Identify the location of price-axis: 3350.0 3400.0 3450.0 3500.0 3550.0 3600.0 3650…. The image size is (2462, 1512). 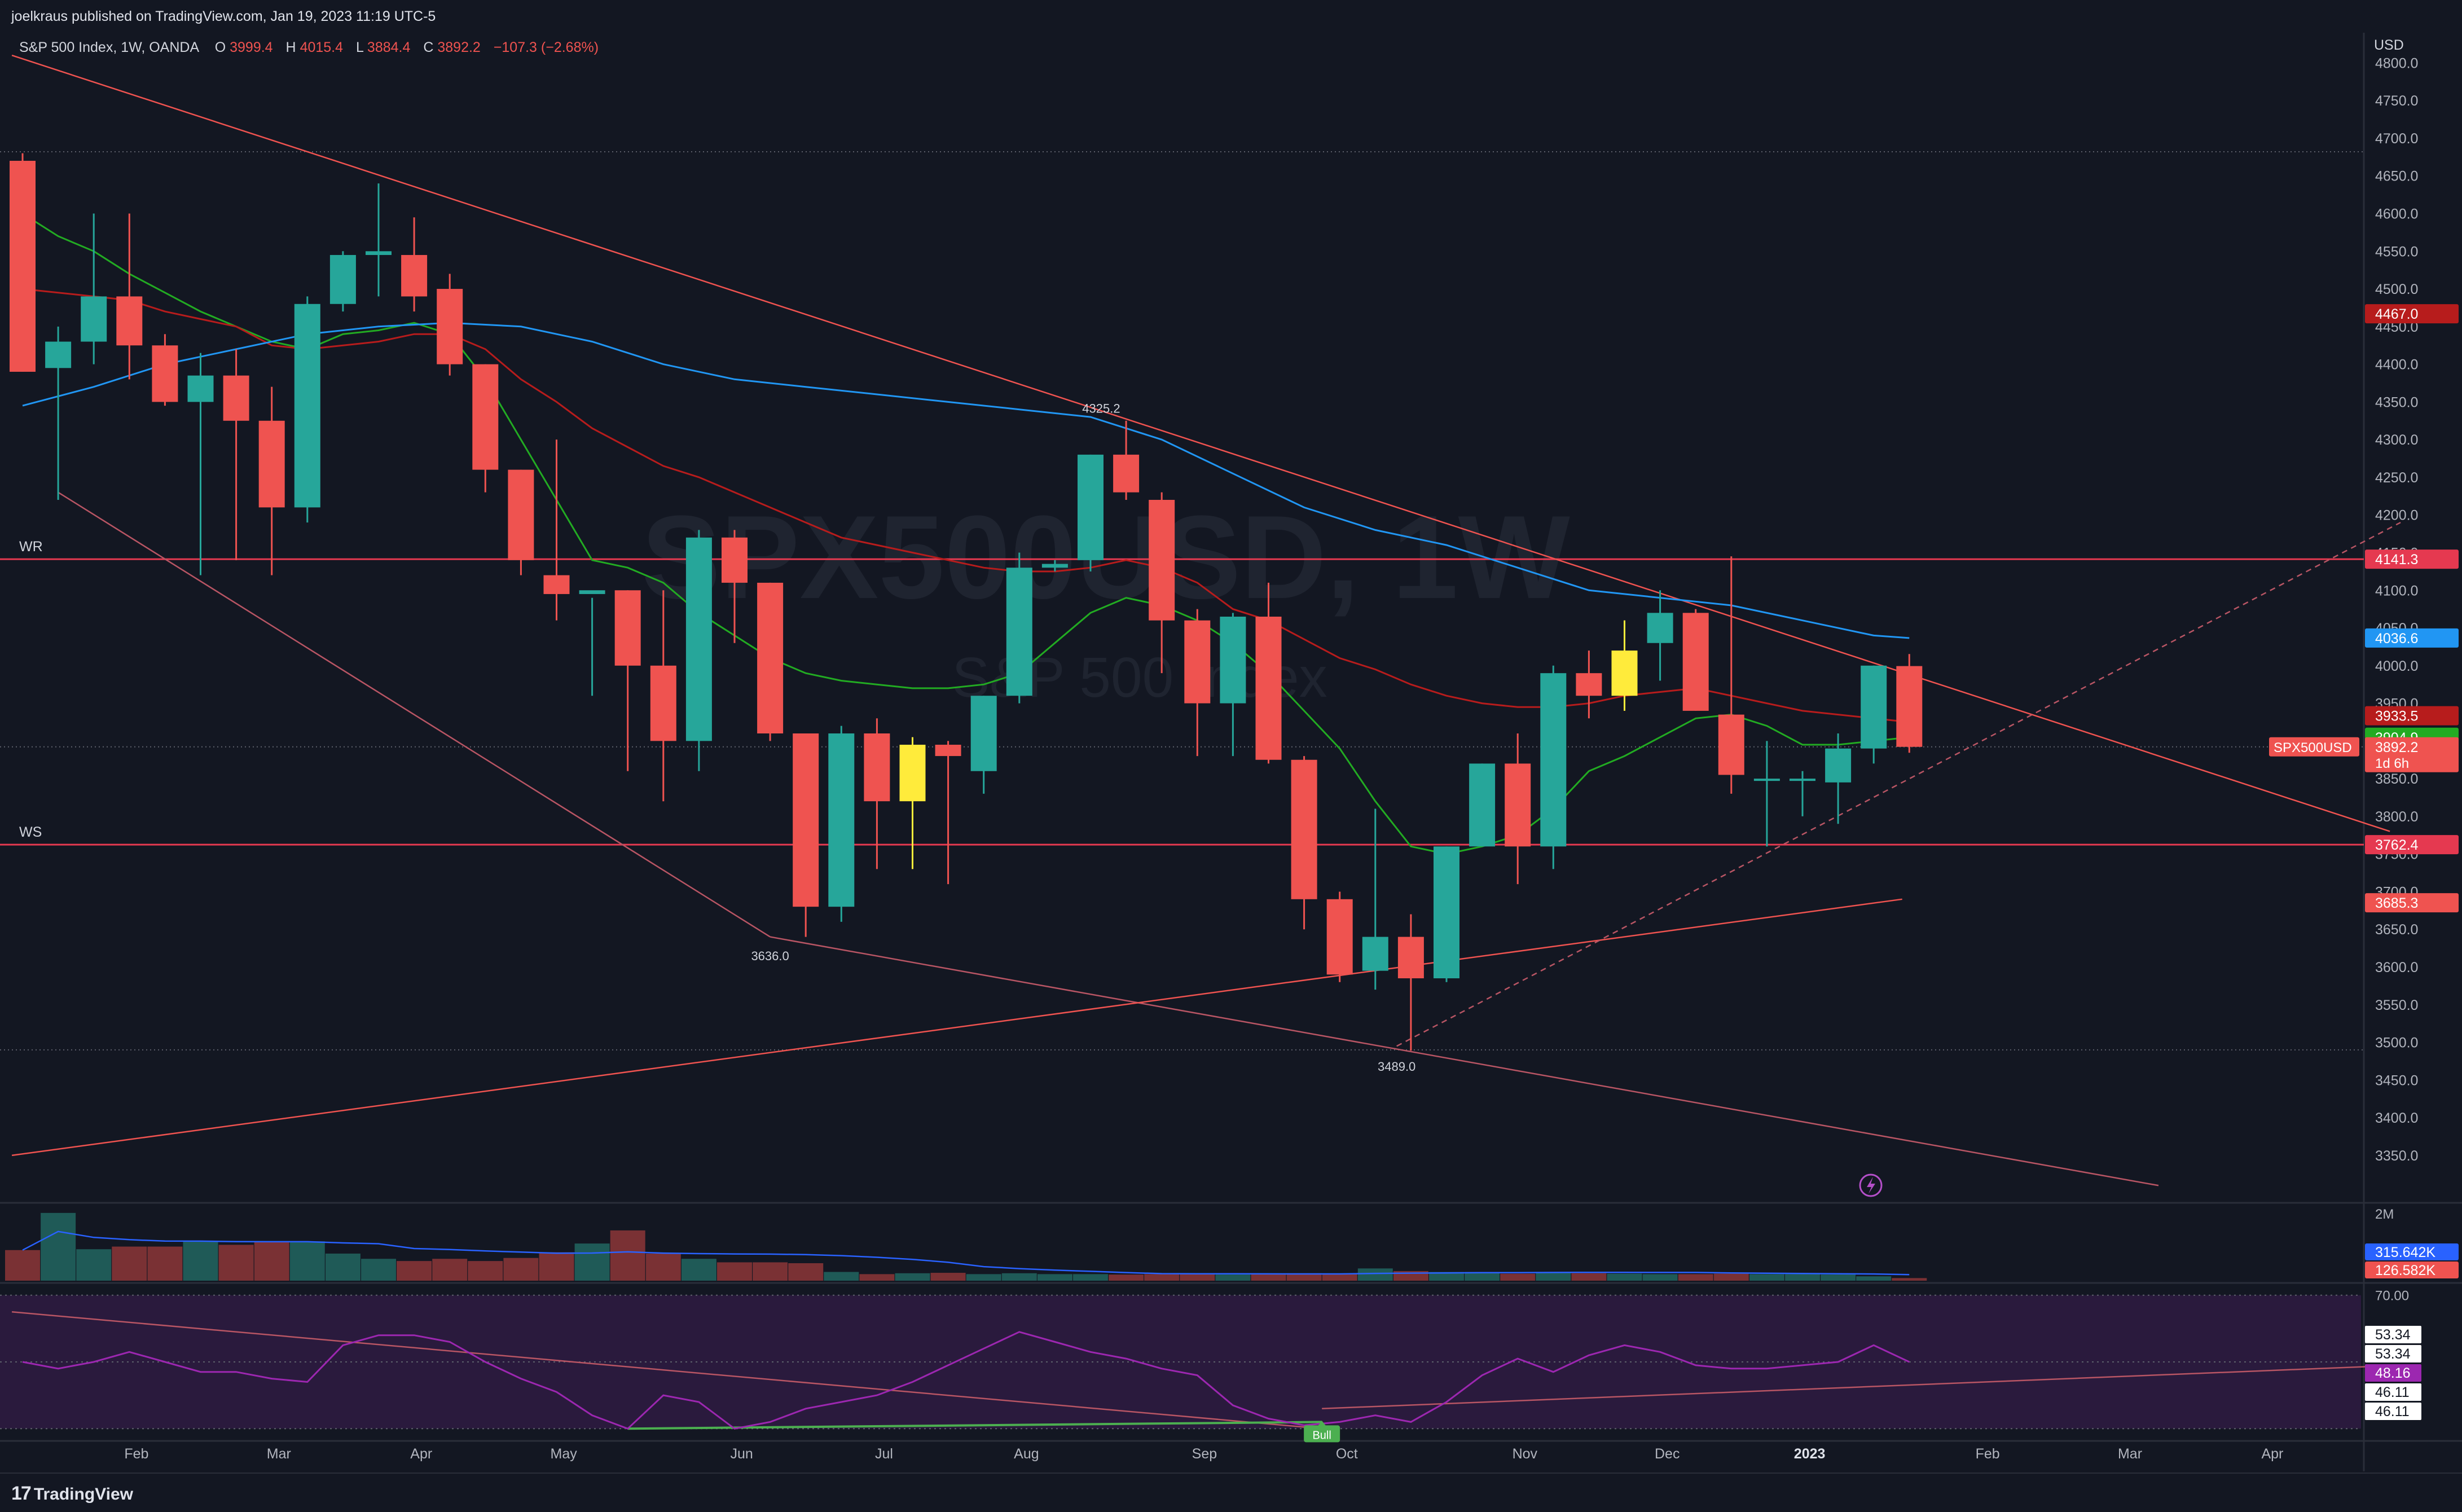
(2364, 609).